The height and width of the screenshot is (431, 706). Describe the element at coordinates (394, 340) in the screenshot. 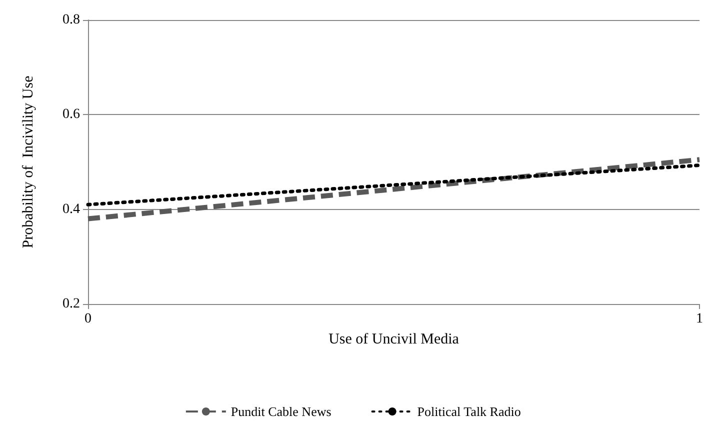

I see `x-axis-title: Use of Uncivil Media` at that location.